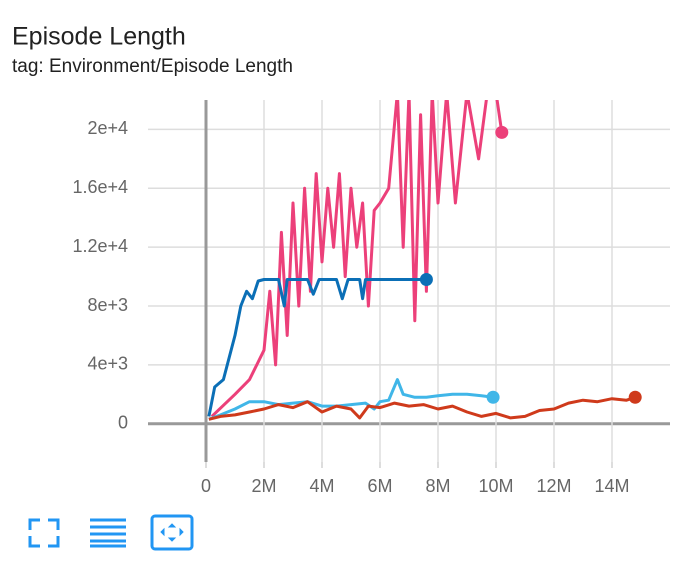  Describe the element at coordinates (263, 486) in the screenshot. I see `x-tick-label: 2M` at that location.